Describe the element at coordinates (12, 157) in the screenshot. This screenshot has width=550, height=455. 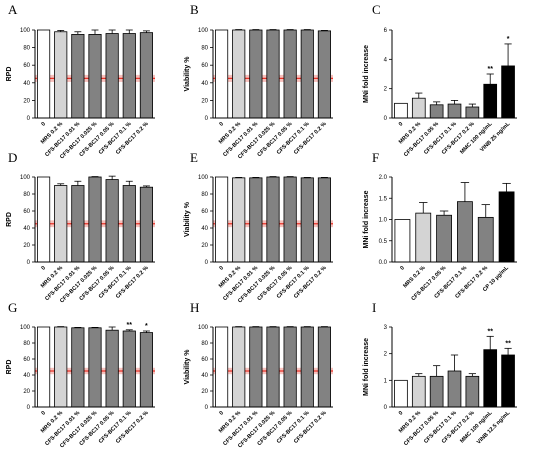
I see `panel-d-letter: D` at that location.